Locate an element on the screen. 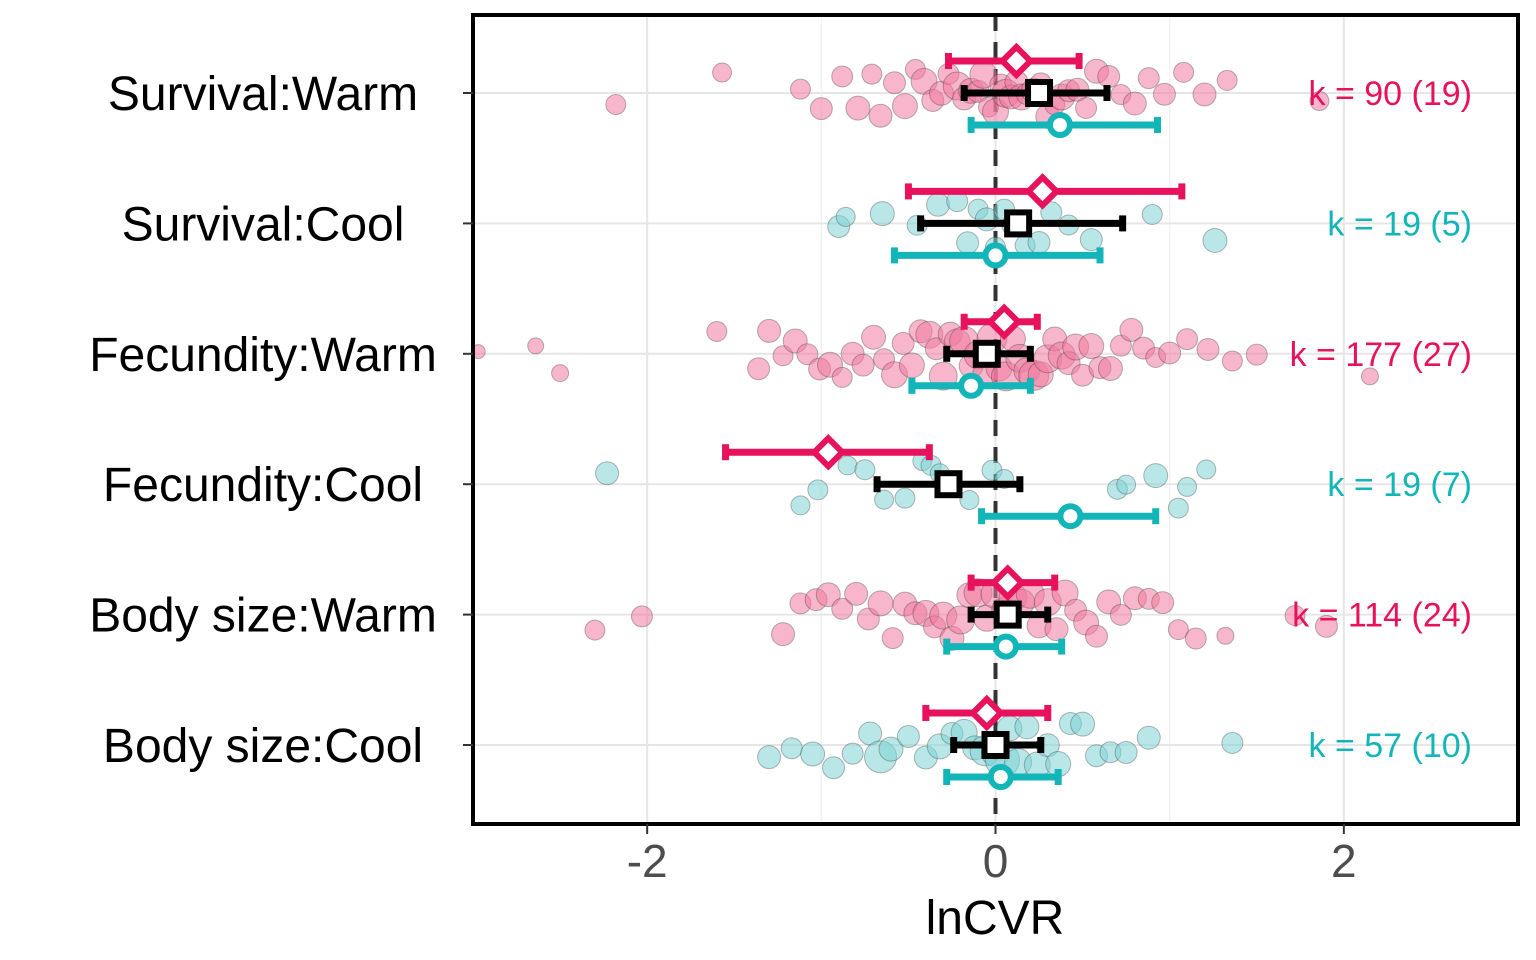  y-axis-label: Survival:Cool is located at coordinates (263, 224).